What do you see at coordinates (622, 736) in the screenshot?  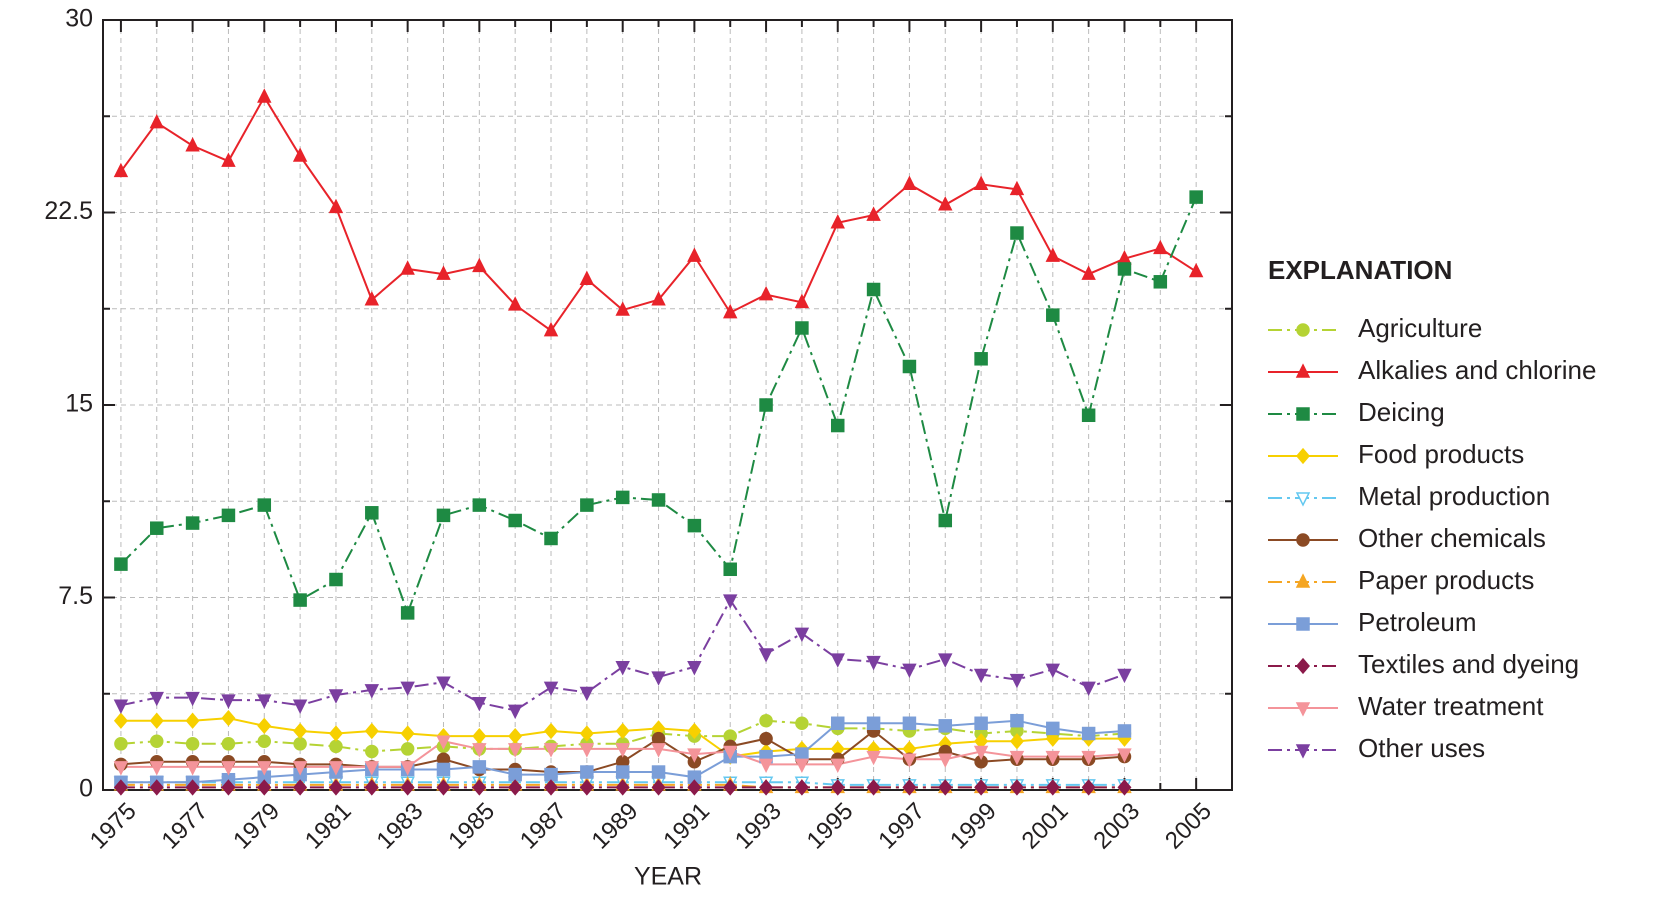 I see `series-line` at bounding box center [622, 736].